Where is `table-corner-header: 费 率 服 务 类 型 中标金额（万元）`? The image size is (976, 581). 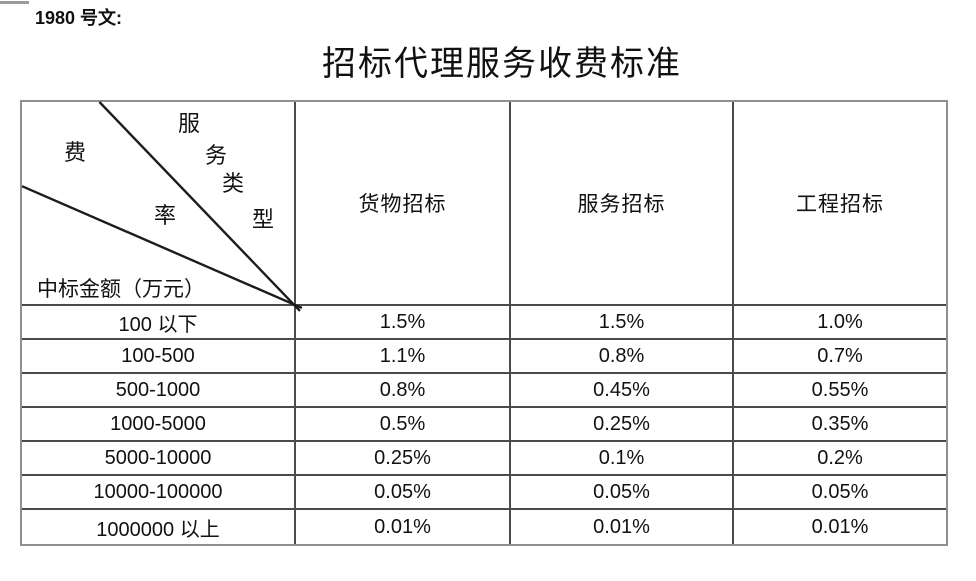 table-corner-header: 费 率 服 务 类 型 中标金额（万元） is located at coordinates (162, 206).